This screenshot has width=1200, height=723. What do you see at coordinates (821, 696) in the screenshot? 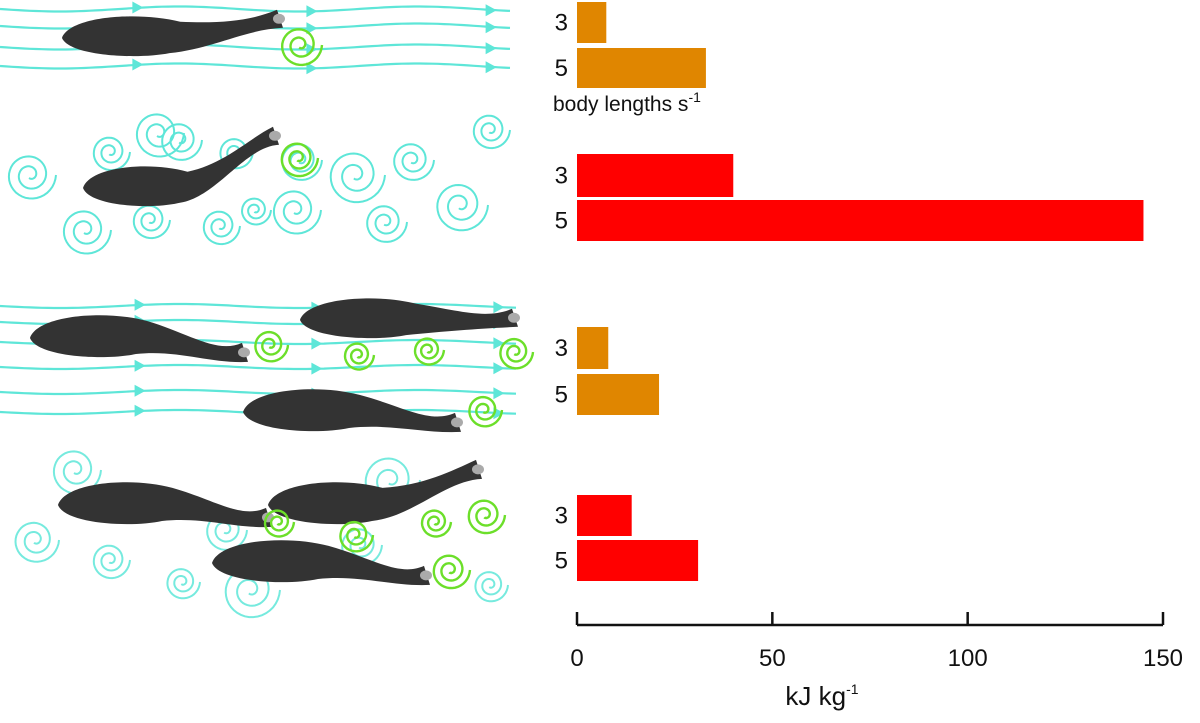
I see `x-axis-label: kJ kg-1` at bounding box center [821, 696].